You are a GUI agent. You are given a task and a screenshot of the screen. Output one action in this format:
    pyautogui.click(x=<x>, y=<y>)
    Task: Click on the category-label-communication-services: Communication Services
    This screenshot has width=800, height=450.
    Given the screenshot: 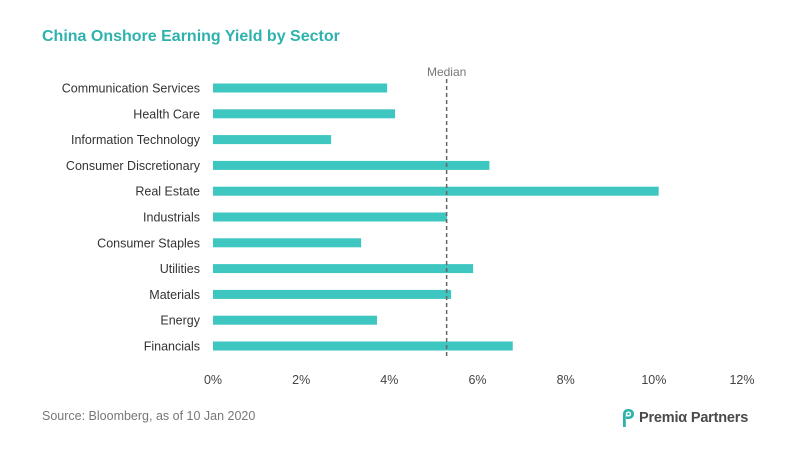 What is the action you would take?
    pyautogui.click(x=131, y=89)
    